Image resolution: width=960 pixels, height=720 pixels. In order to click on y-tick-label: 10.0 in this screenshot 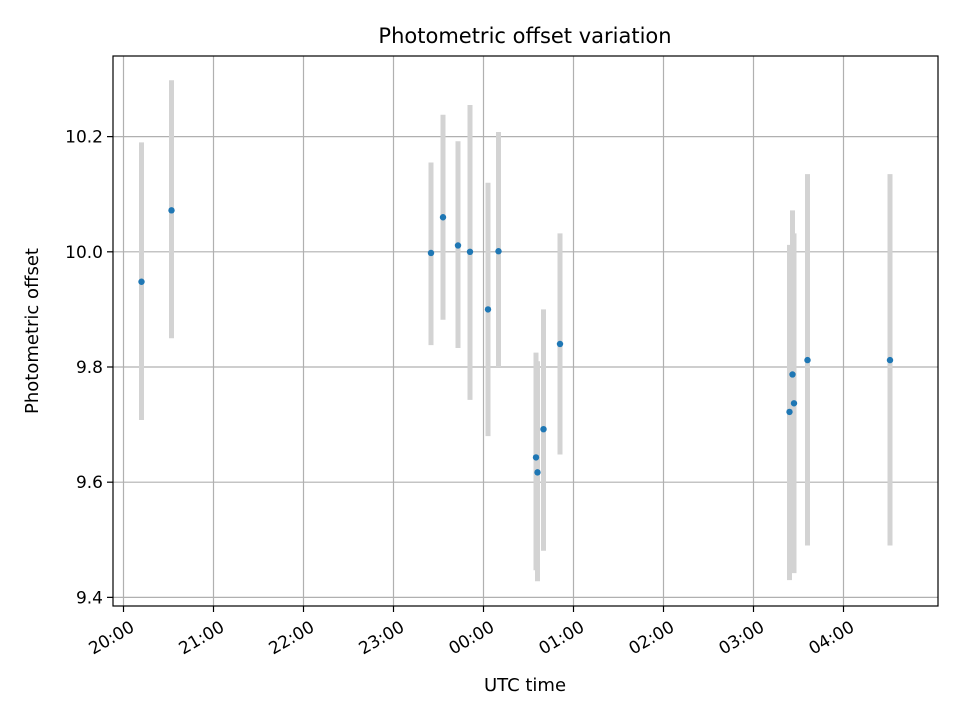, I will do `click(84, 253)`.